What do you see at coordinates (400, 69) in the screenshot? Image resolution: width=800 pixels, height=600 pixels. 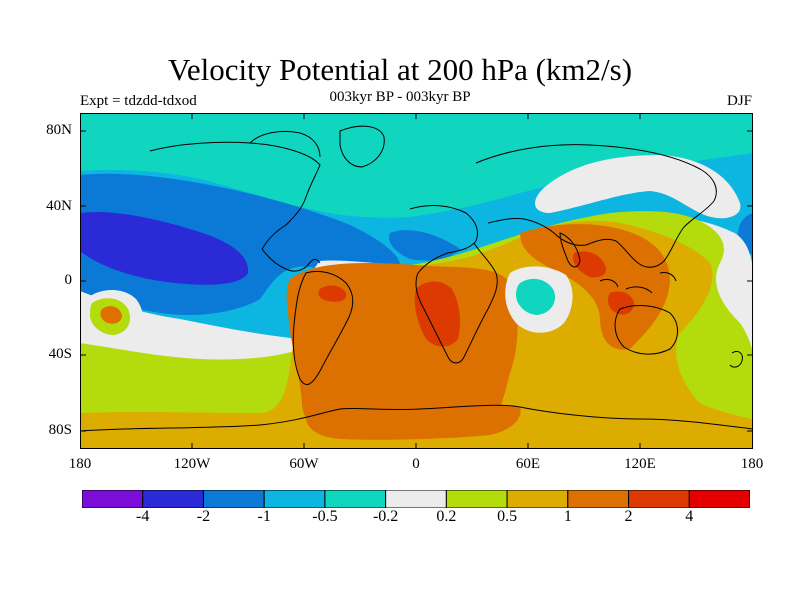 I see `map-title: Velocity Potential at 200 hPa (km2/s)` at bounding box center [400, 69].